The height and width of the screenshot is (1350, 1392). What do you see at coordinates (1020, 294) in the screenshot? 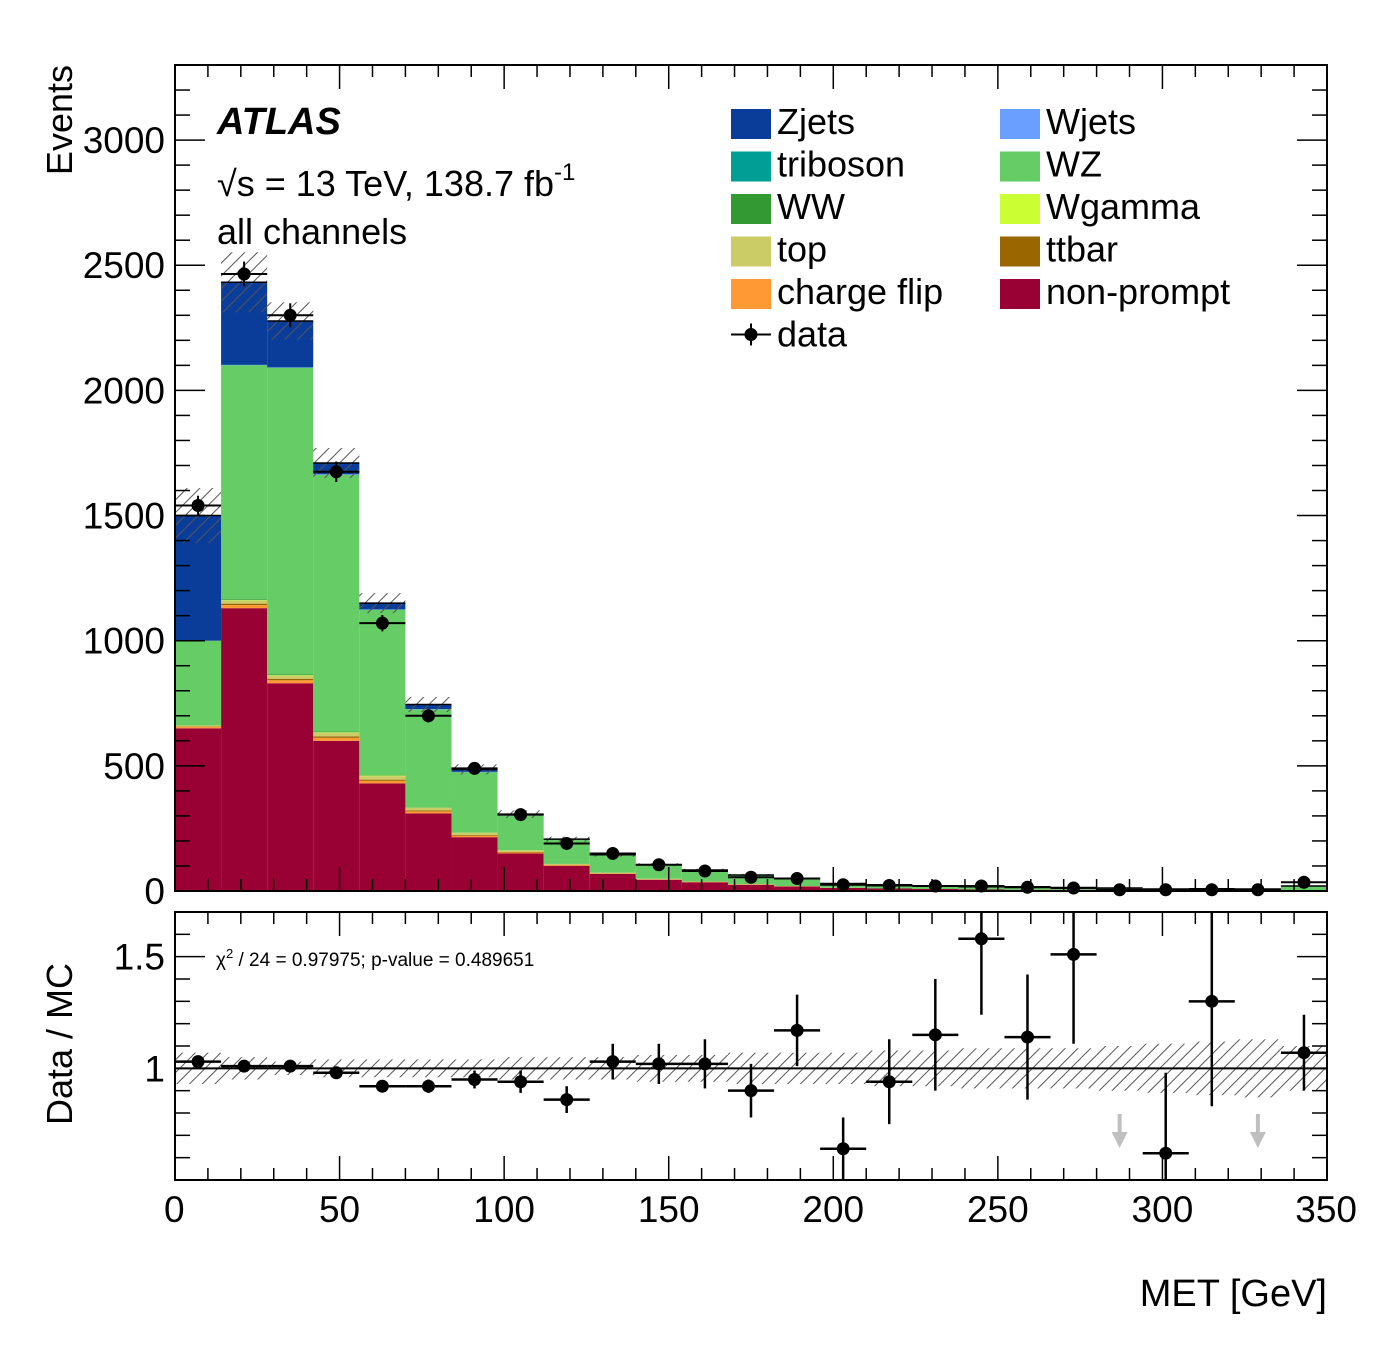
I see `legend-swatch-non-prompt` at bounding box center [1020, 294].